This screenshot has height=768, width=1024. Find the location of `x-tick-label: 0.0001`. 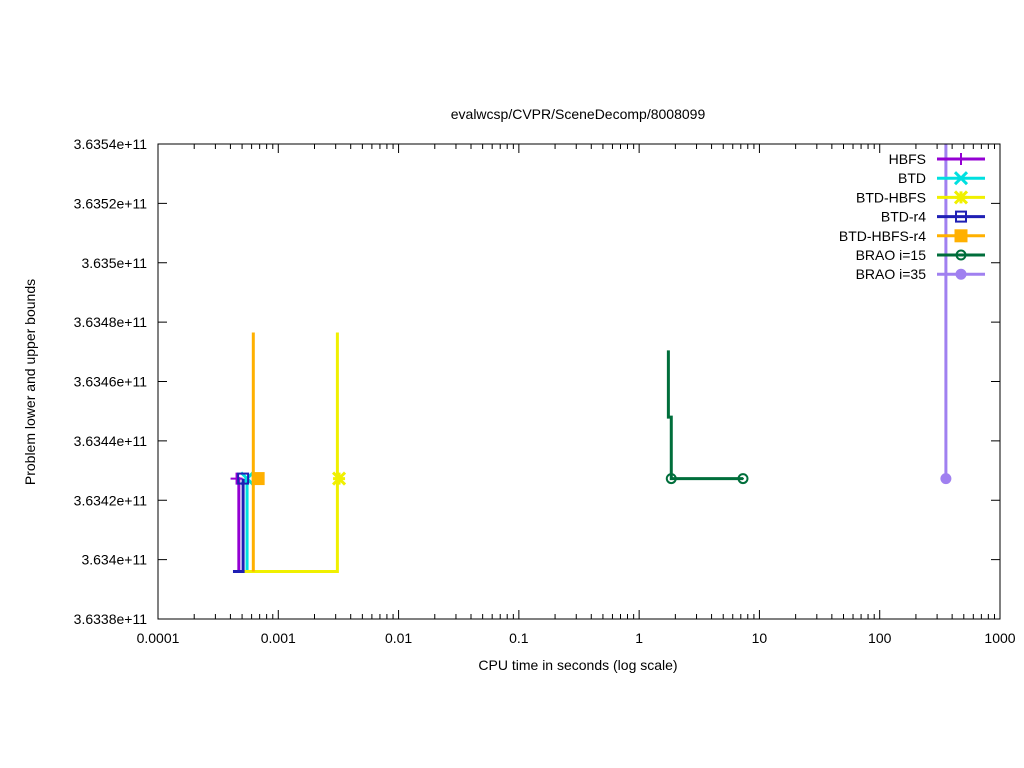

x-tick-label: 0.0001 is located at coordinates (158, 638).